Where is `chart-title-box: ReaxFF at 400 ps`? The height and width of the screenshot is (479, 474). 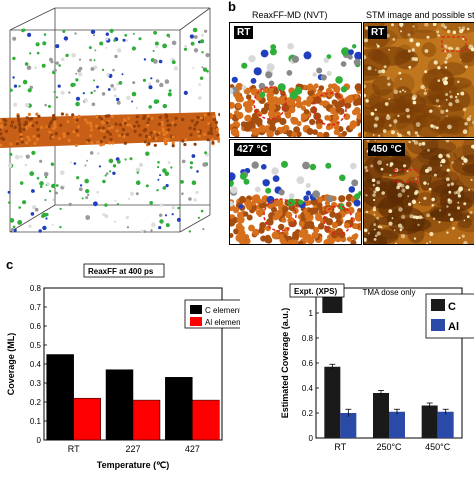
chart-title-box: ReaxFF at 400 ps is located at coordinates (124, 270).